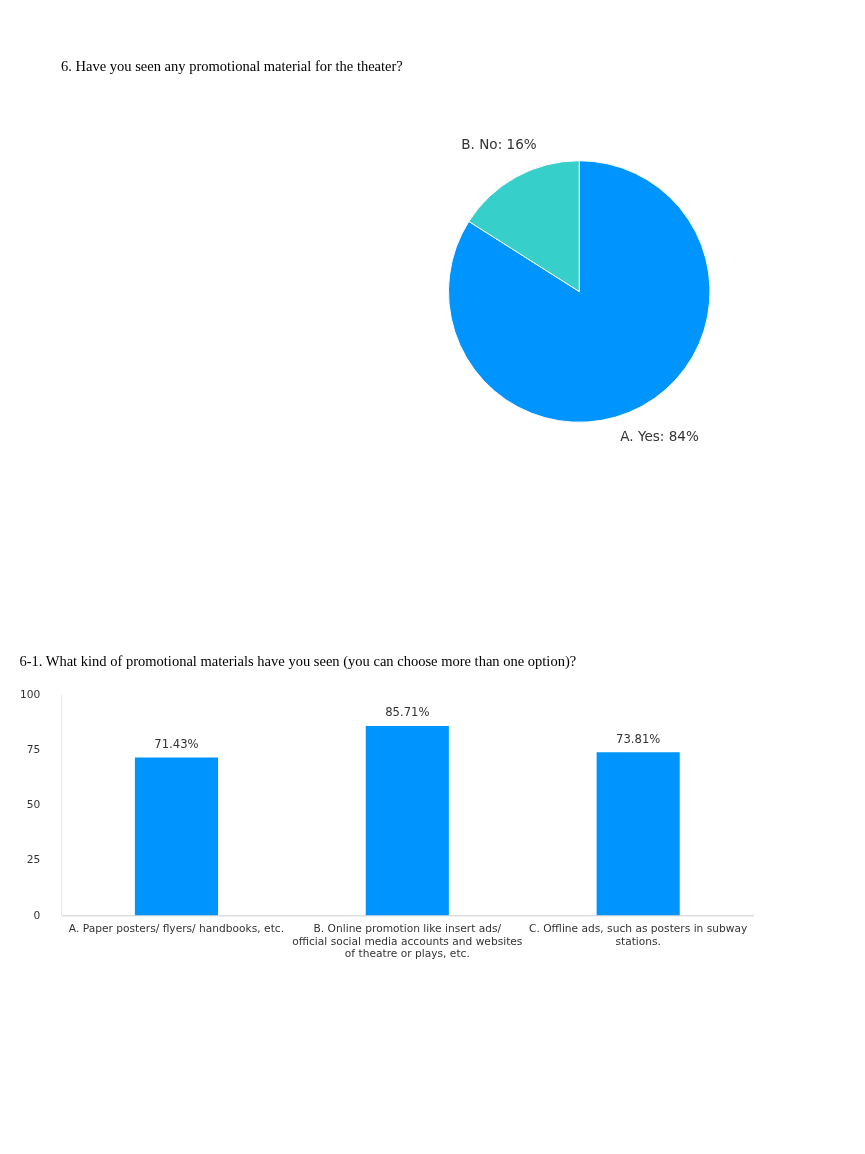 Image resolution: width=865 pixels, height=1154 pixels. What do you see at coordinates (638, 935) in the screenshot?
I see `x-tick-label: C. Offline ads, such as posters in subway stations.` at bounding box center [638, 935].